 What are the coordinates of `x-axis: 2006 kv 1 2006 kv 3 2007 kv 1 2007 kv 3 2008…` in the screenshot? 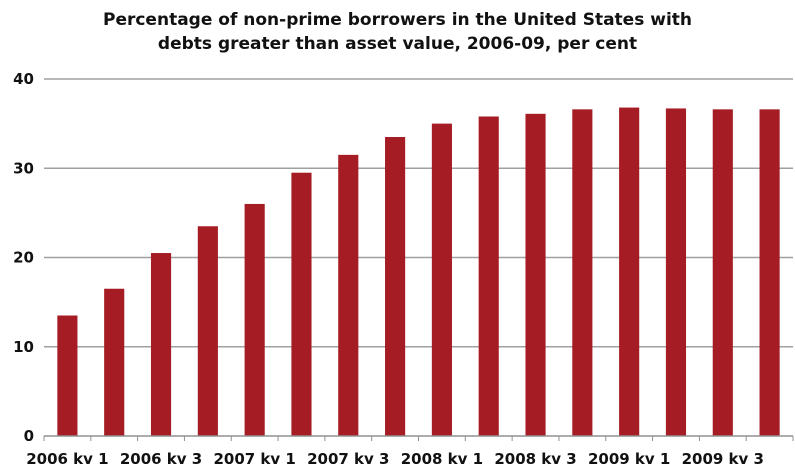 It's located at (410, 451).